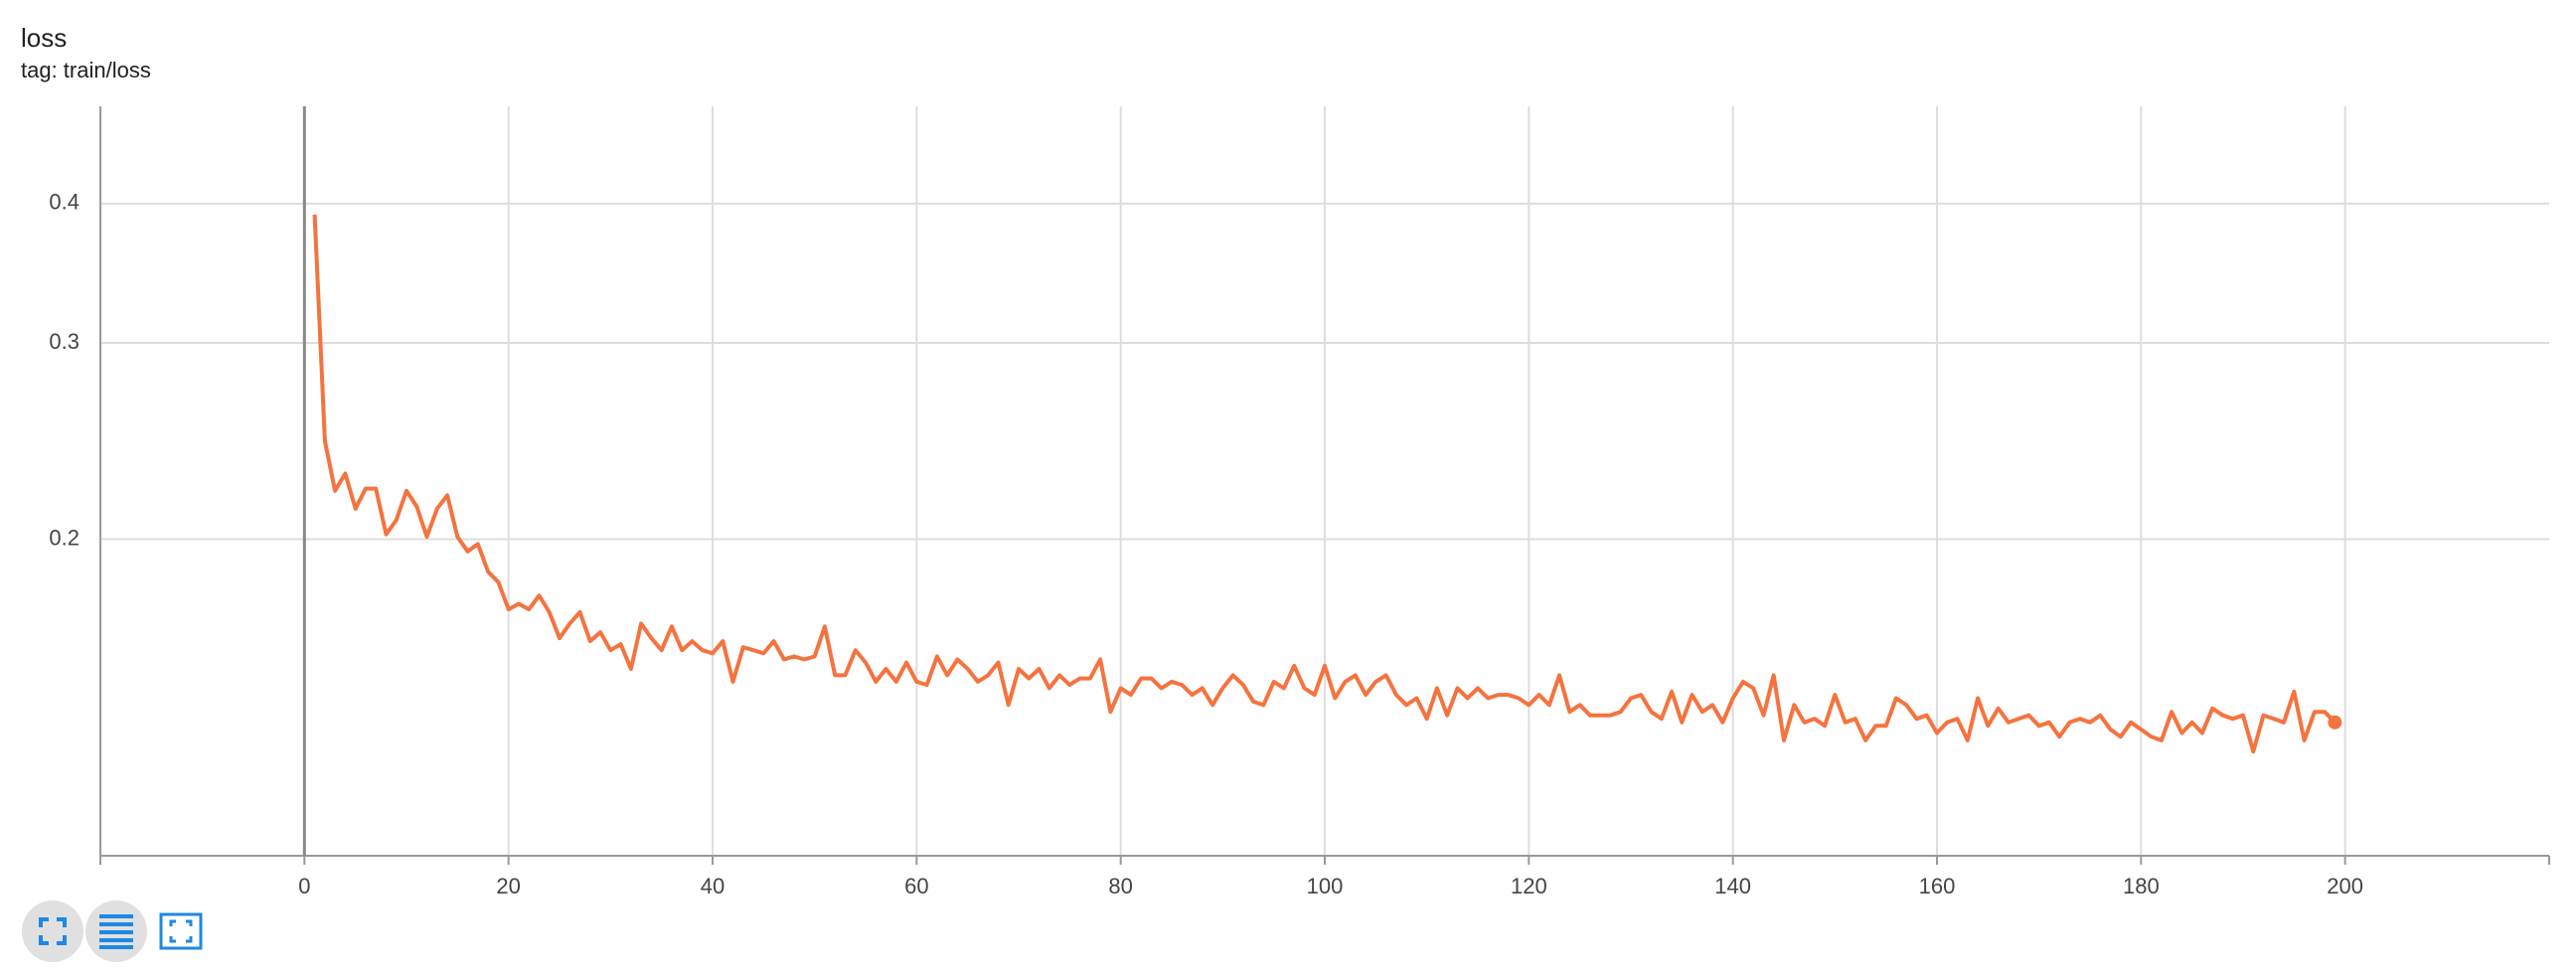  Describe the element at coordinates (2345, 886) in the screenshot. I see `x-tick-label: 200` at that location.